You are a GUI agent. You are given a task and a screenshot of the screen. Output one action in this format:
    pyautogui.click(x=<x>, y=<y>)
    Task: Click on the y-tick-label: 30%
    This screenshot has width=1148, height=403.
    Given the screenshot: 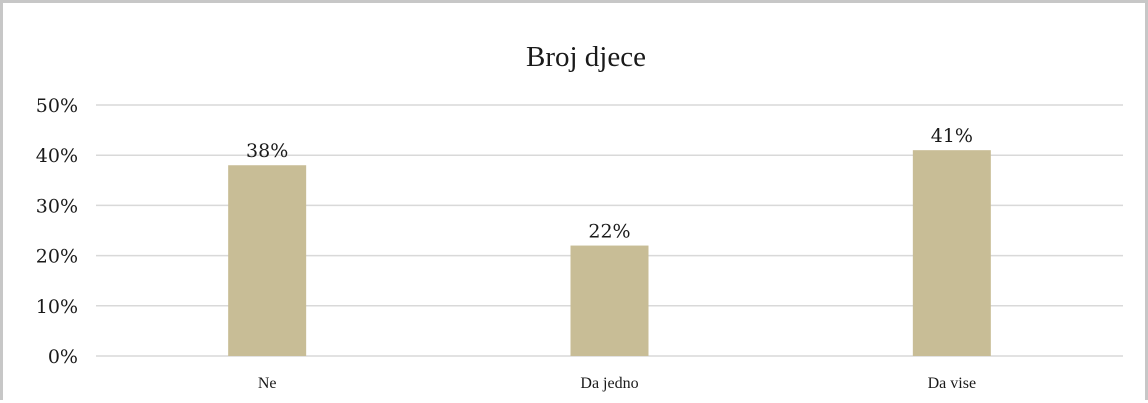 What is the action you would take?
    pyautogui.click(x=57, y=206)
    